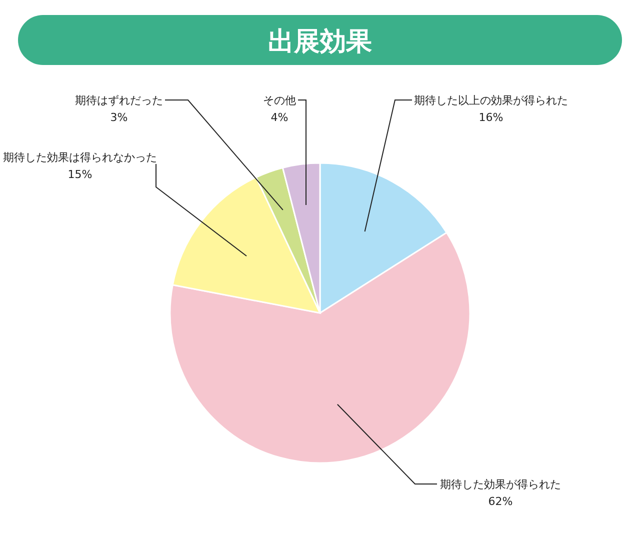 The image size is (640, 547). Describe the element at coordinates (119, 117) in the screenshot. I see `data-label: 3%` at that location.